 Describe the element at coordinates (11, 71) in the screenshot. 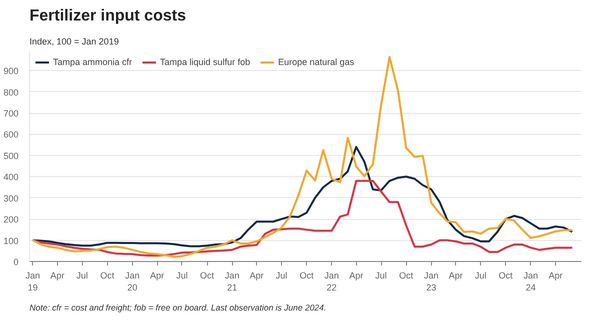

I see `y-tick-label: 900` at that location.